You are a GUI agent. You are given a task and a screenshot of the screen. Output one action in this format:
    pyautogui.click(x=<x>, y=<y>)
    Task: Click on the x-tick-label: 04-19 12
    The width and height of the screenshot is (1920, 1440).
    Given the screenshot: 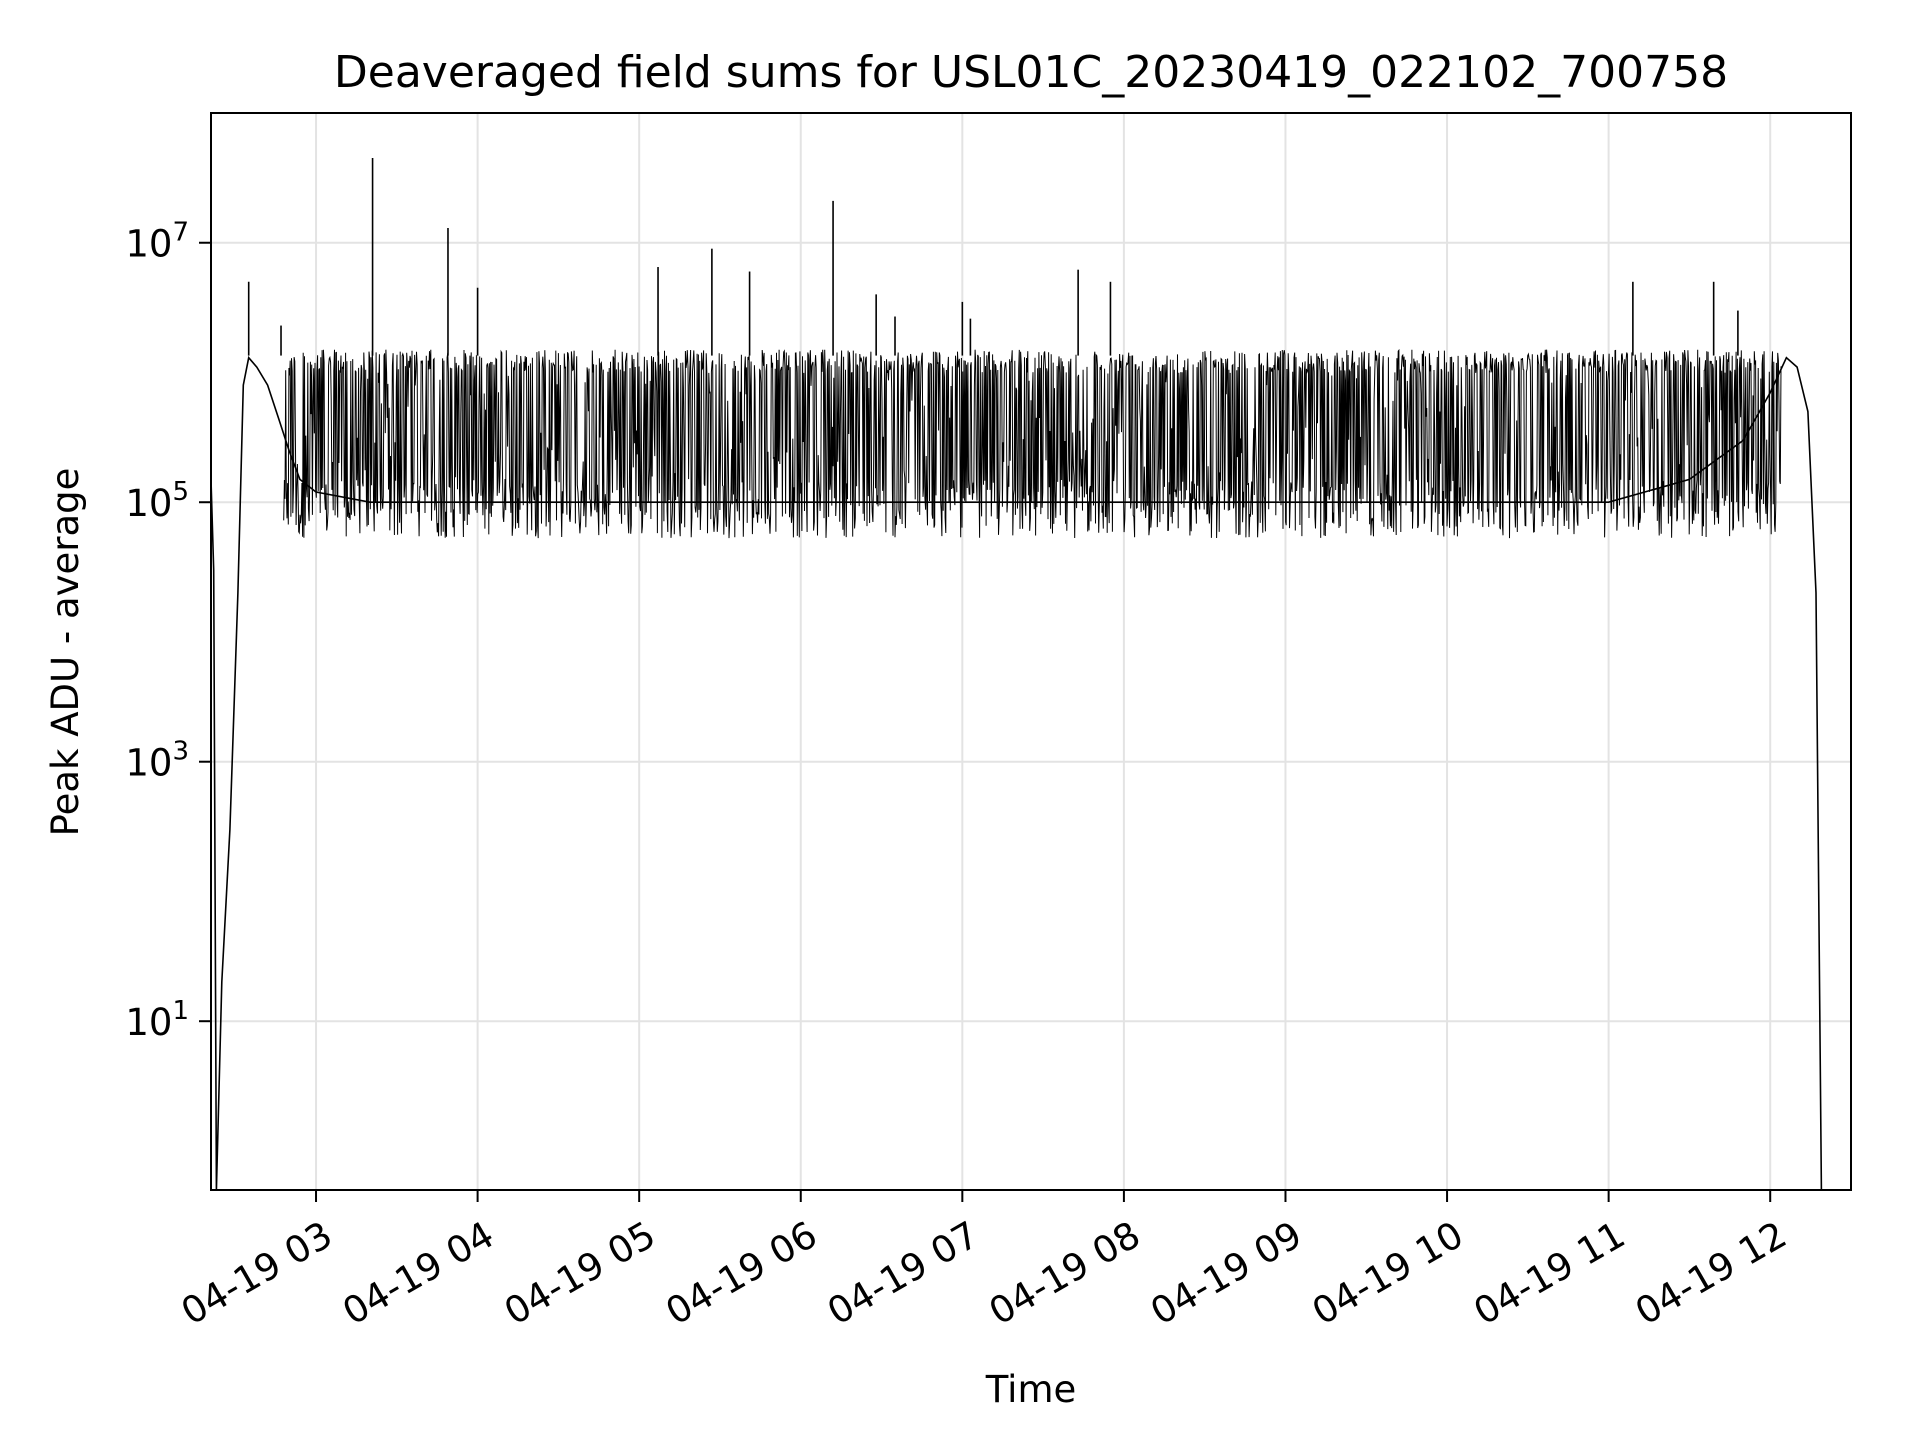 What is the action you would take?
    pyautogui.click(x=1711, y=1273)
    